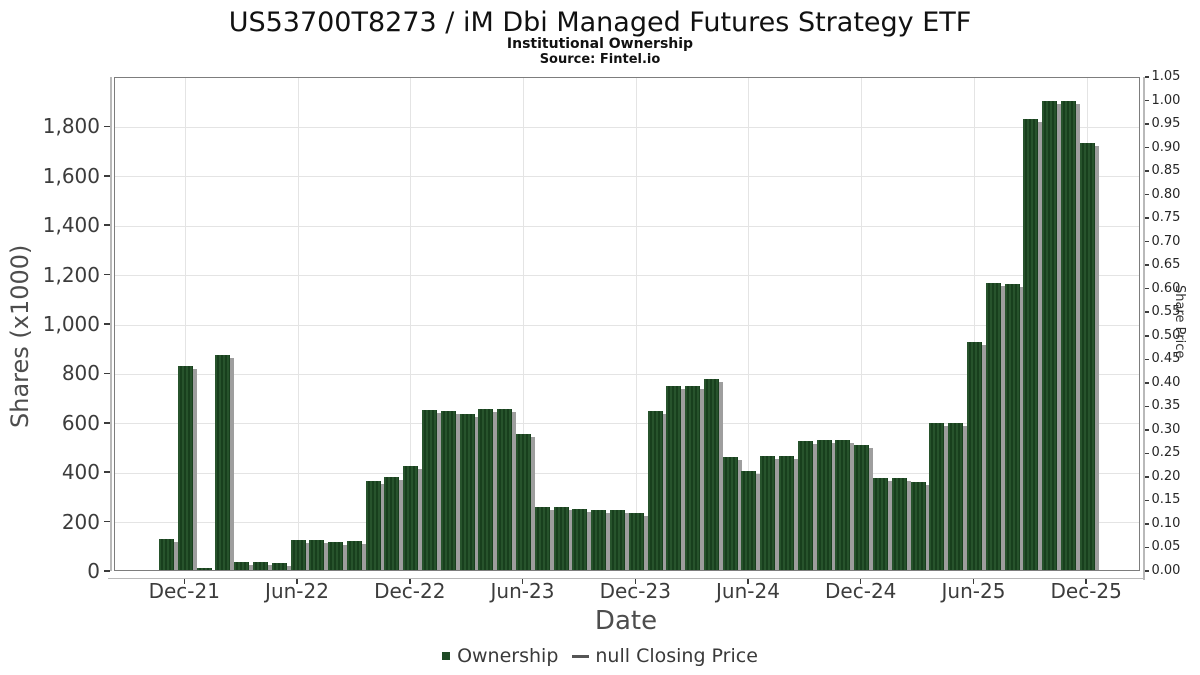 The width and height of the screenshot is (1200, 675). What do you see at coordinates (71, 274) in the screenshot?
I see `y-tick-label: 1,200` at bounding box center [71, 274].